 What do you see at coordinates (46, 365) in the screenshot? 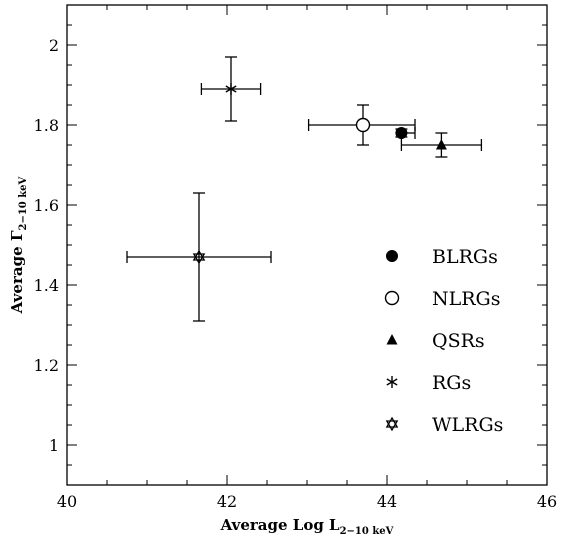
I see `y-tick-label: 1.2` at bounding box center [46, 365].